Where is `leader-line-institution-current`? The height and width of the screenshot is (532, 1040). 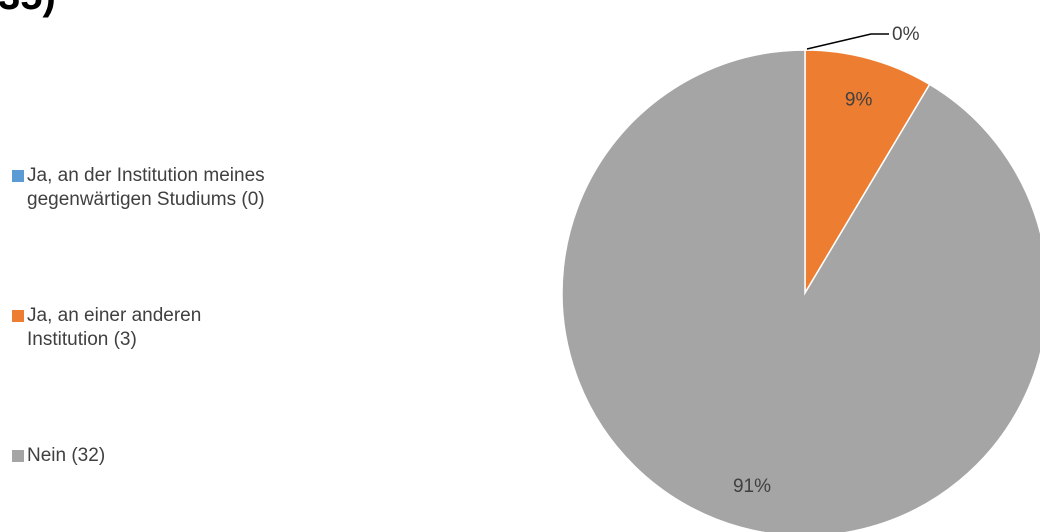 leader-line-institution-current is located at coordinates (848, 41).